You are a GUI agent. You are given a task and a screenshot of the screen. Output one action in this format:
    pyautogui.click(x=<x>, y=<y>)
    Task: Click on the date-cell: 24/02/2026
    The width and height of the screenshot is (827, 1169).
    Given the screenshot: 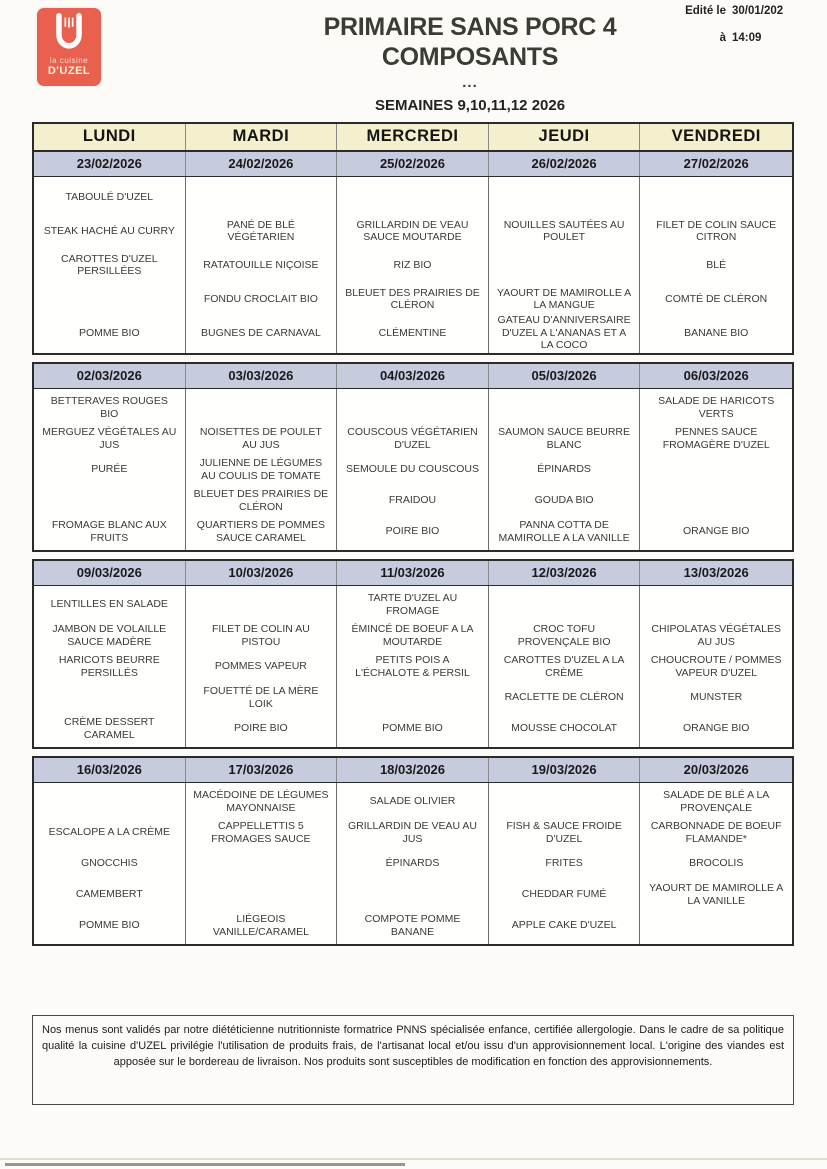 What is the action you would take?
    pyautogui.click(x=262, y=164)
    